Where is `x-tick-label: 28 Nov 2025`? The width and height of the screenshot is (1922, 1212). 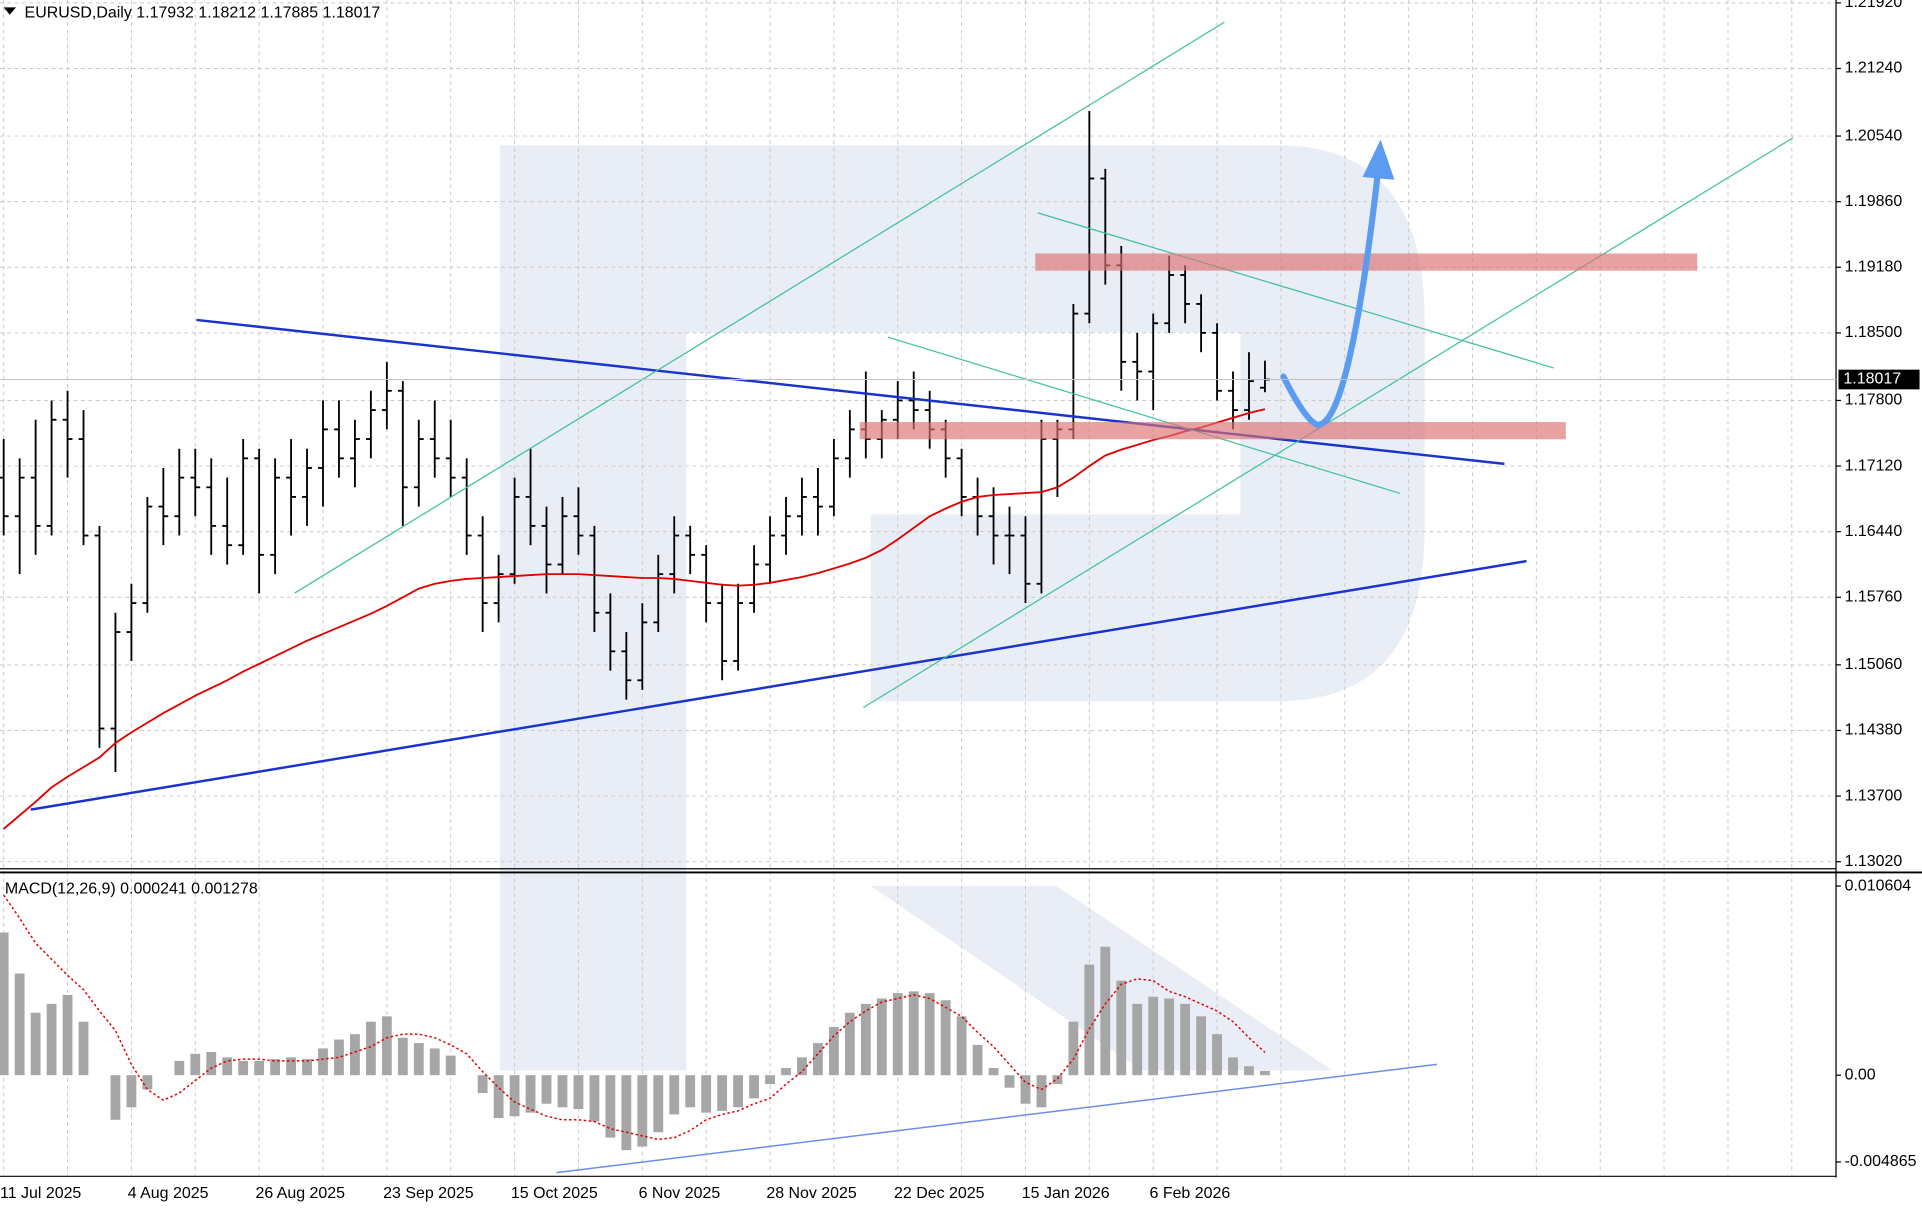 x-tick-label: 28 Nov 2025 is located at coordinates (811, 1193).